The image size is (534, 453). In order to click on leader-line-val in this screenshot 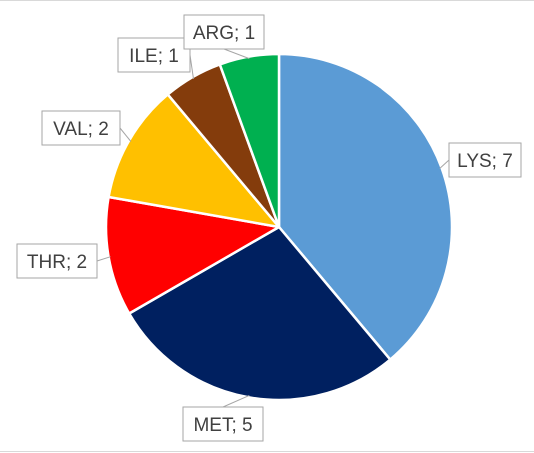, I will do `click(125, 134)`.